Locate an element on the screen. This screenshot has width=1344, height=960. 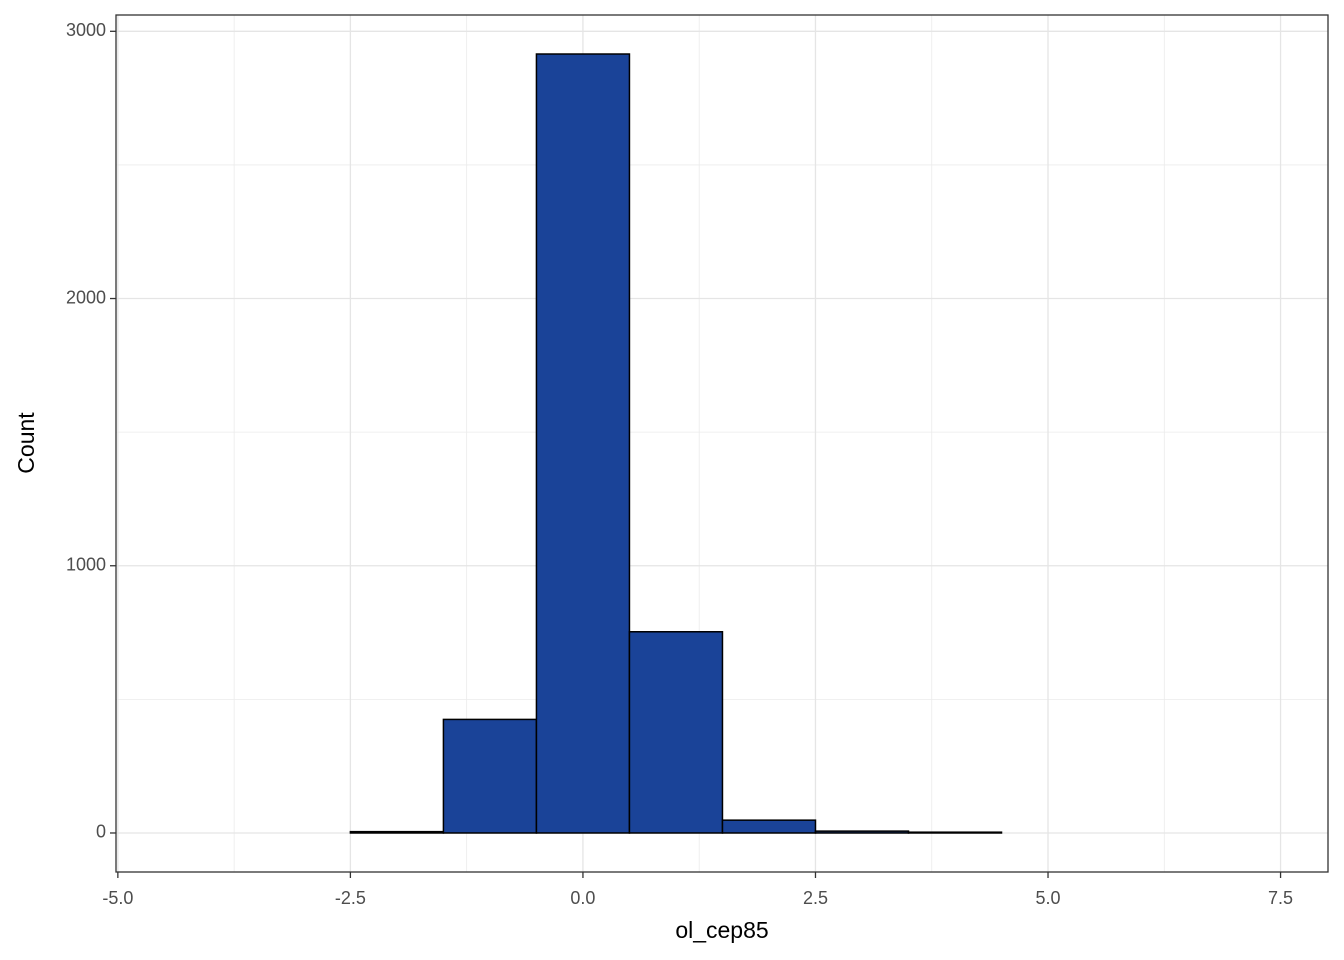
y-tick-label: 3000 is located at coordinates (86, 30).